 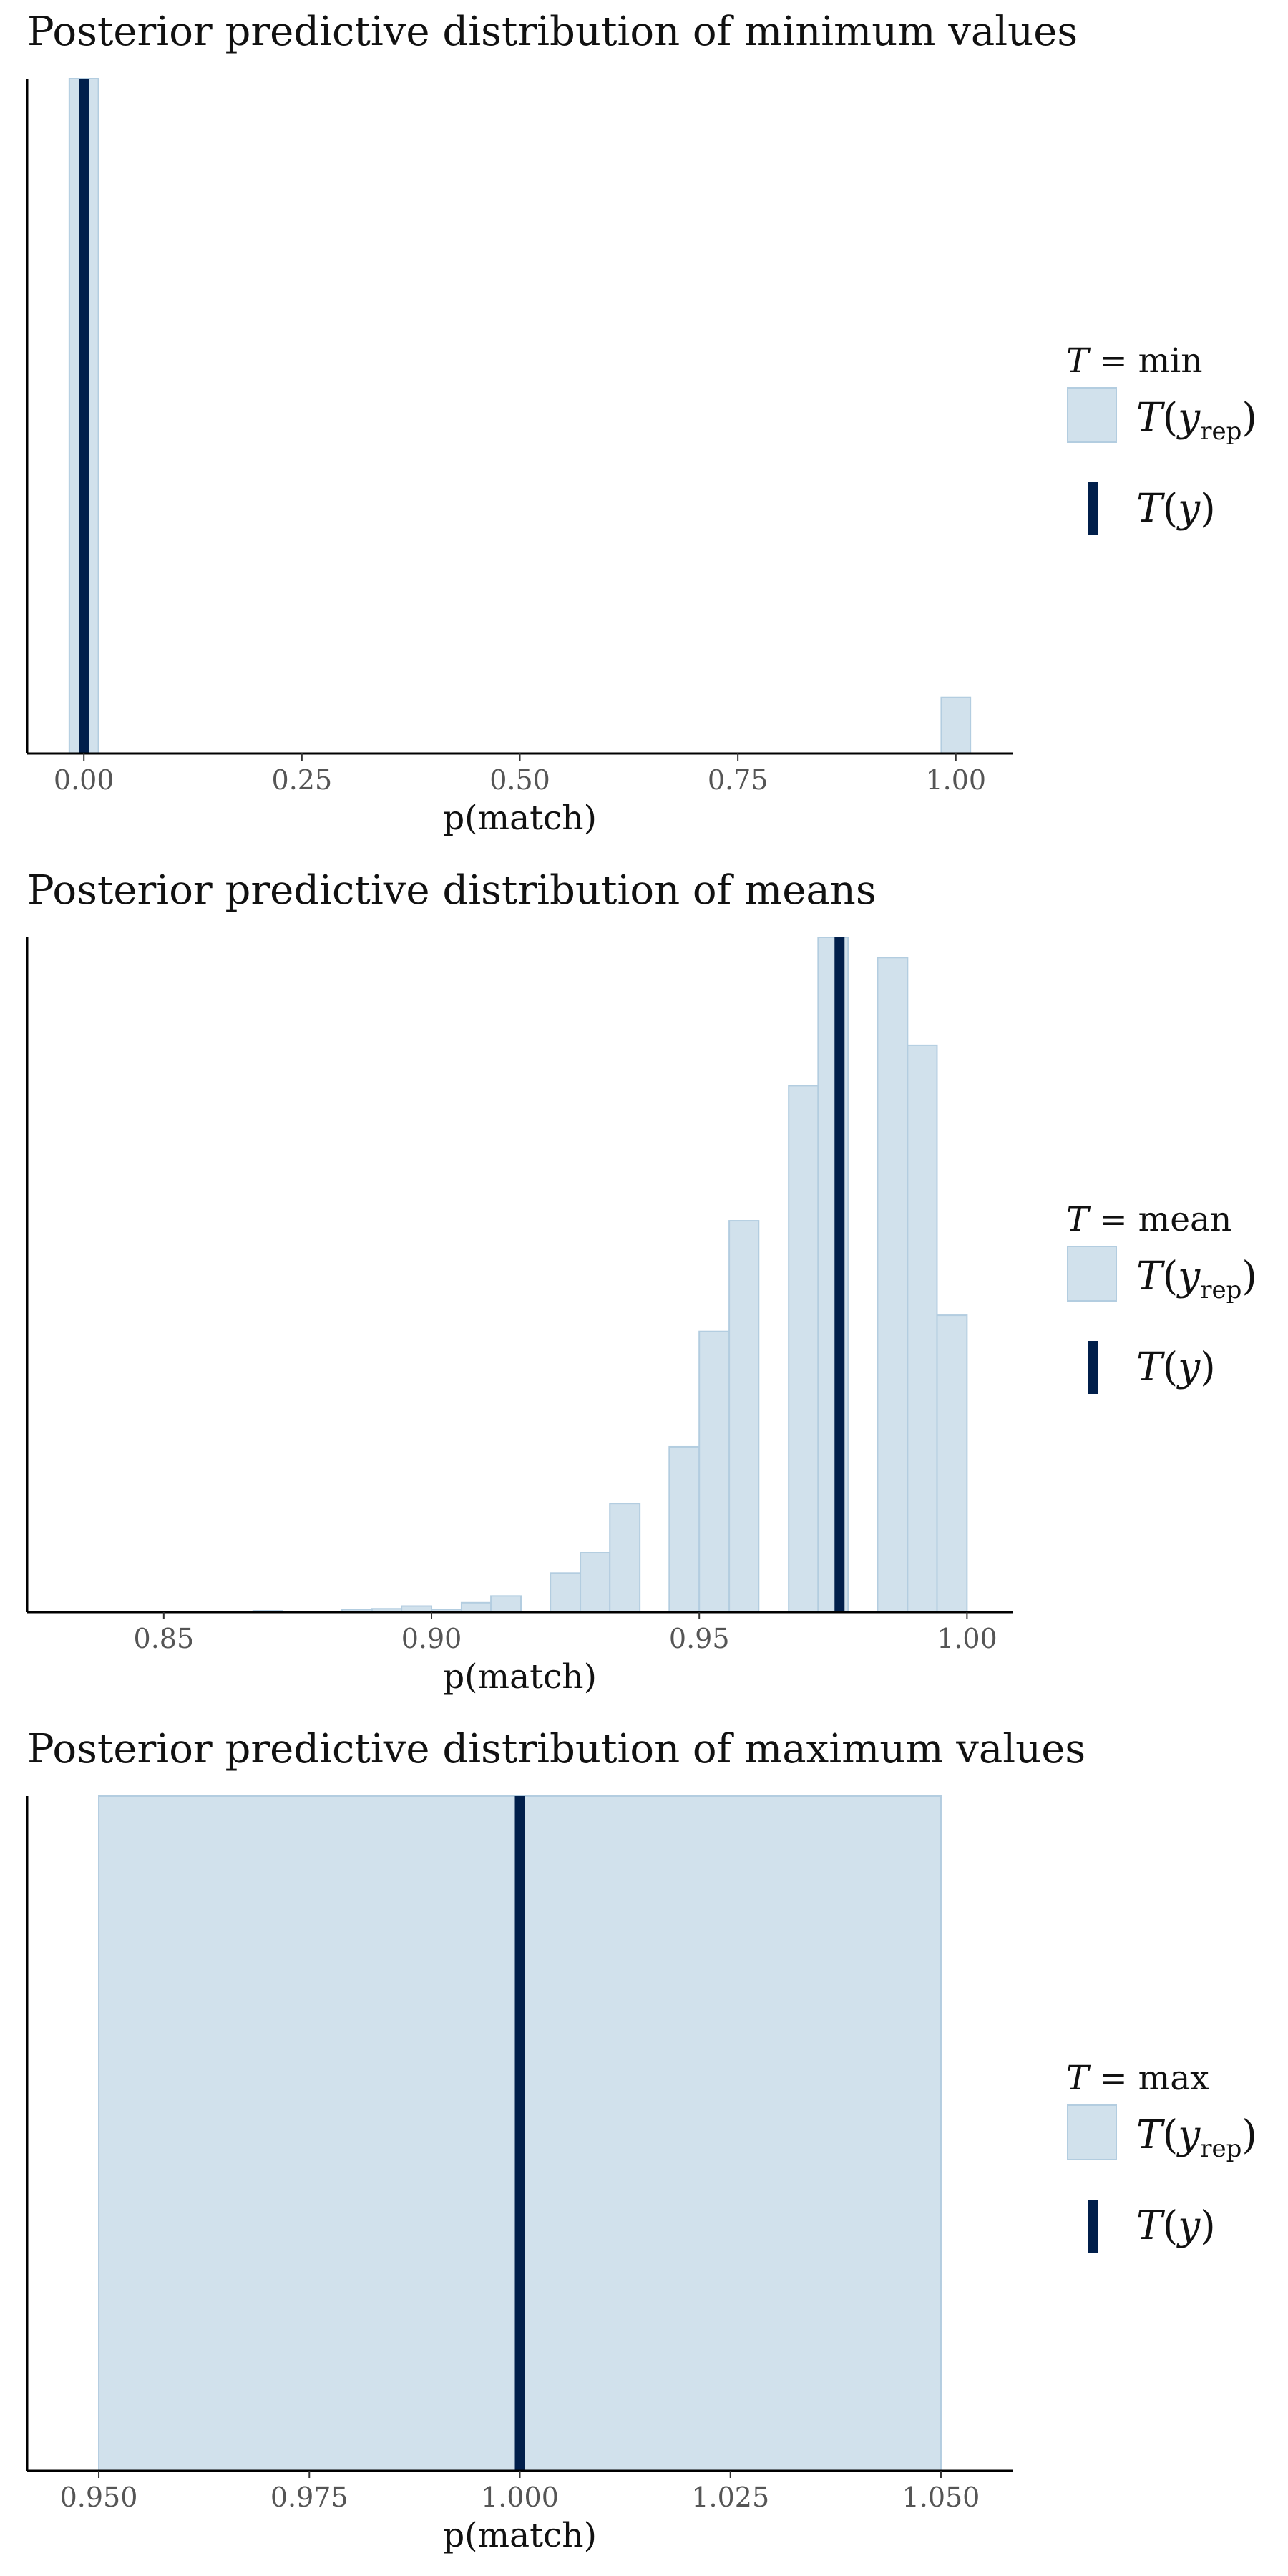 I want to click on legend-title: T = min, so click(x=1134, y=361).